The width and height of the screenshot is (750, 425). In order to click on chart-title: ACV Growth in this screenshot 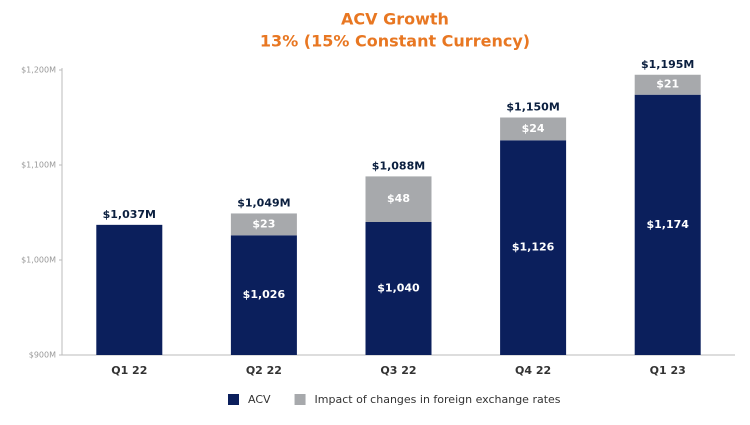, I will do `click(395, 19)`.